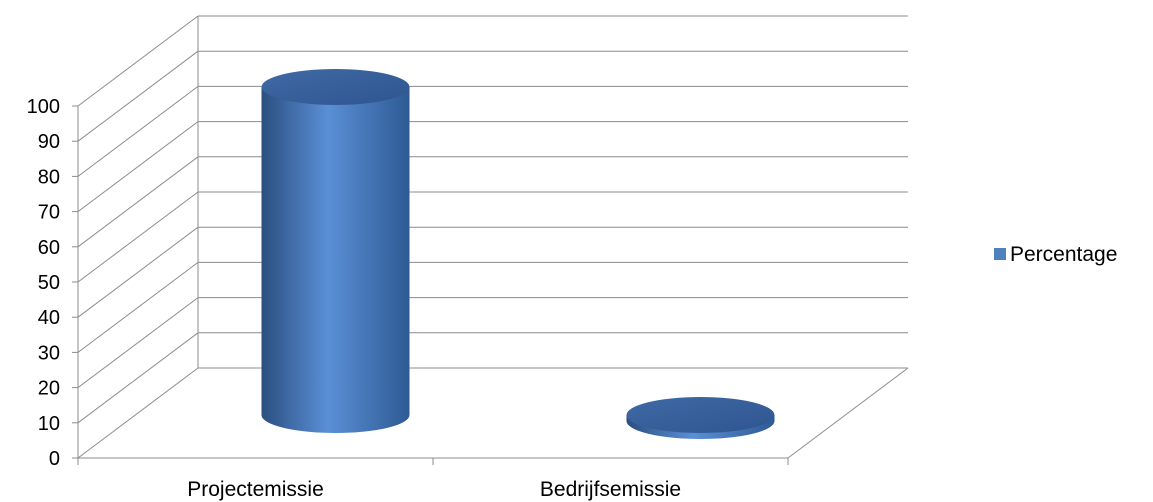 The height and width of the screenshot is (502, 1153). What do you see at coordinates (49, 389) in the screenshot?
I see `y-tick-label: 20` at bounding box center [49, 389].